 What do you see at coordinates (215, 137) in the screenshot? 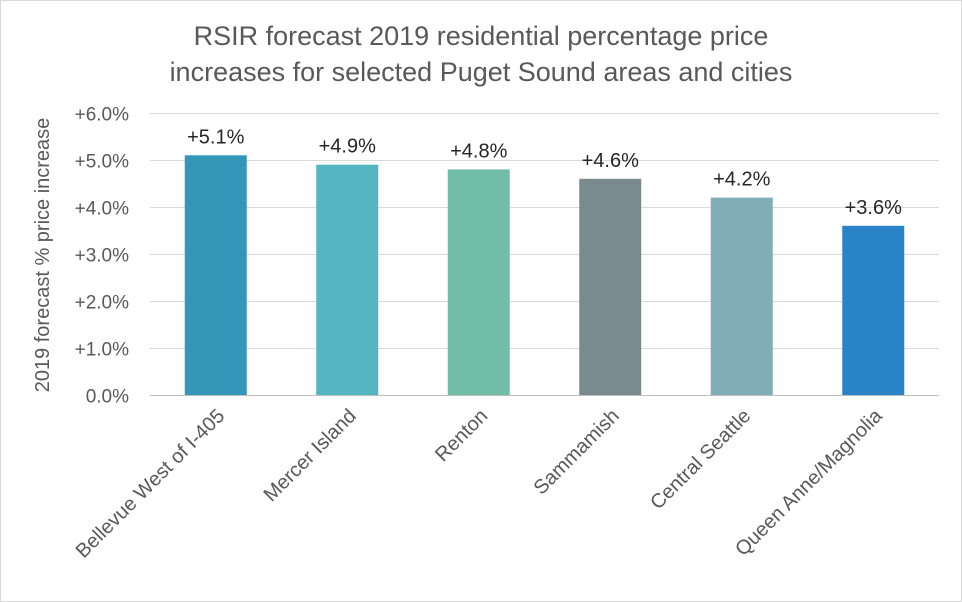
I see `data-label: +5.1%` at bounding box center [215, 137].